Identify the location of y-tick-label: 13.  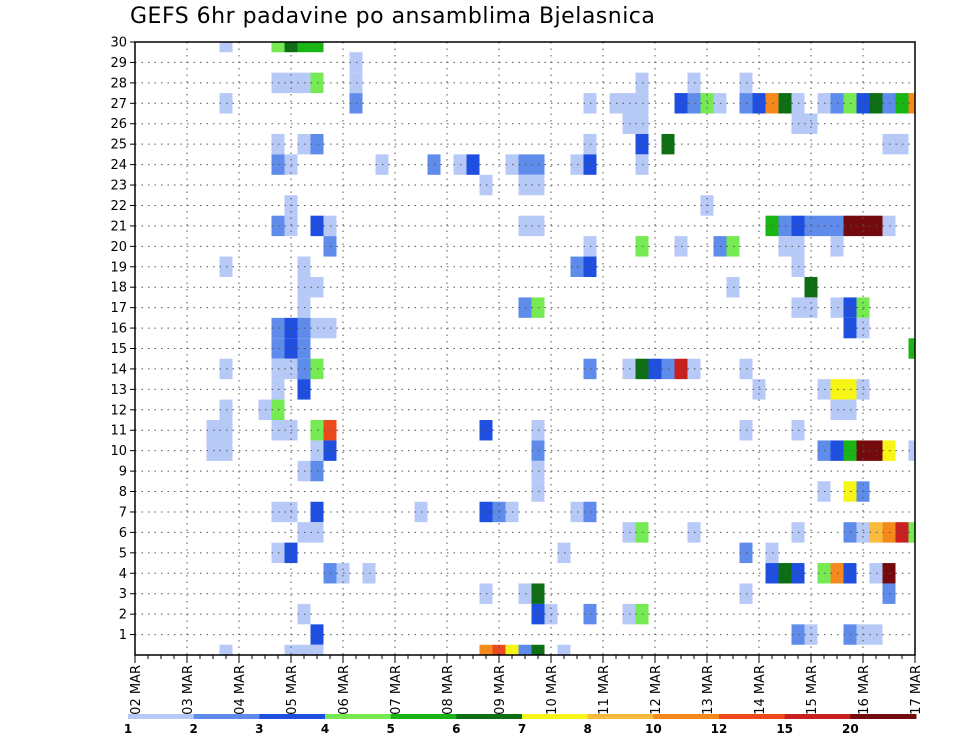
(118, 390).